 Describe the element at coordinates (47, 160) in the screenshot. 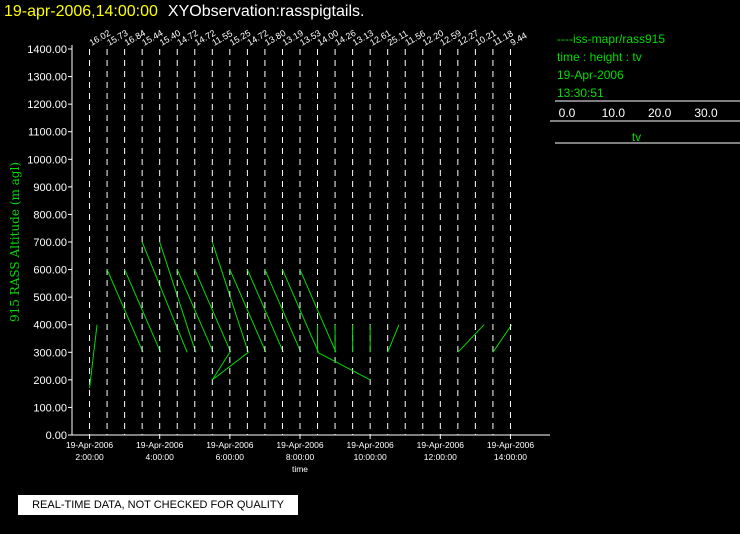

I see `y-tick-label: 1000.00` at that location.